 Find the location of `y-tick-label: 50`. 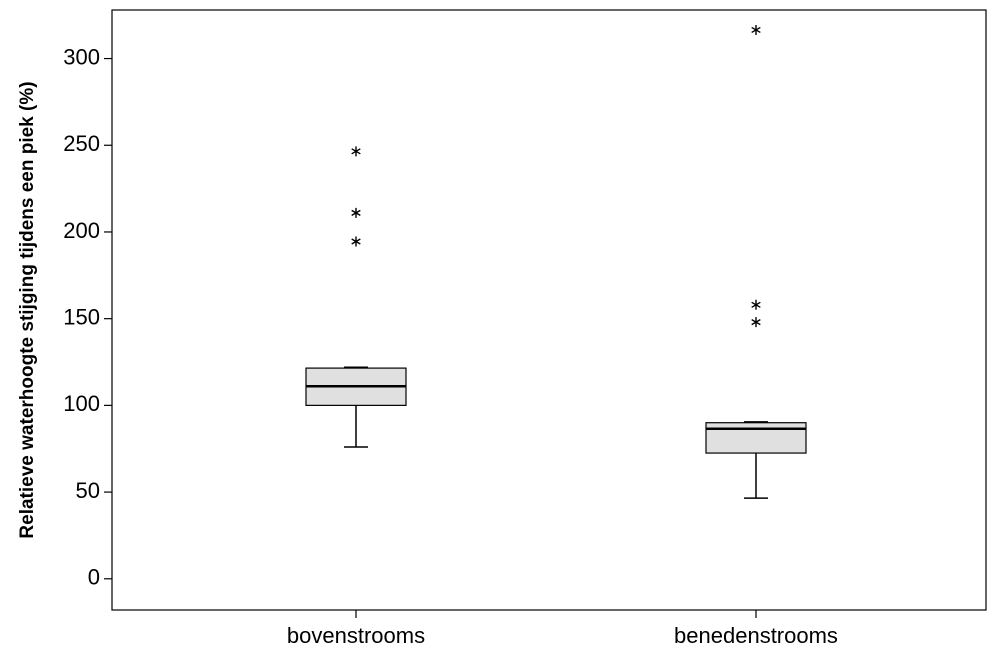

y-tick-label: 50 is located at coordinates (88, 490).